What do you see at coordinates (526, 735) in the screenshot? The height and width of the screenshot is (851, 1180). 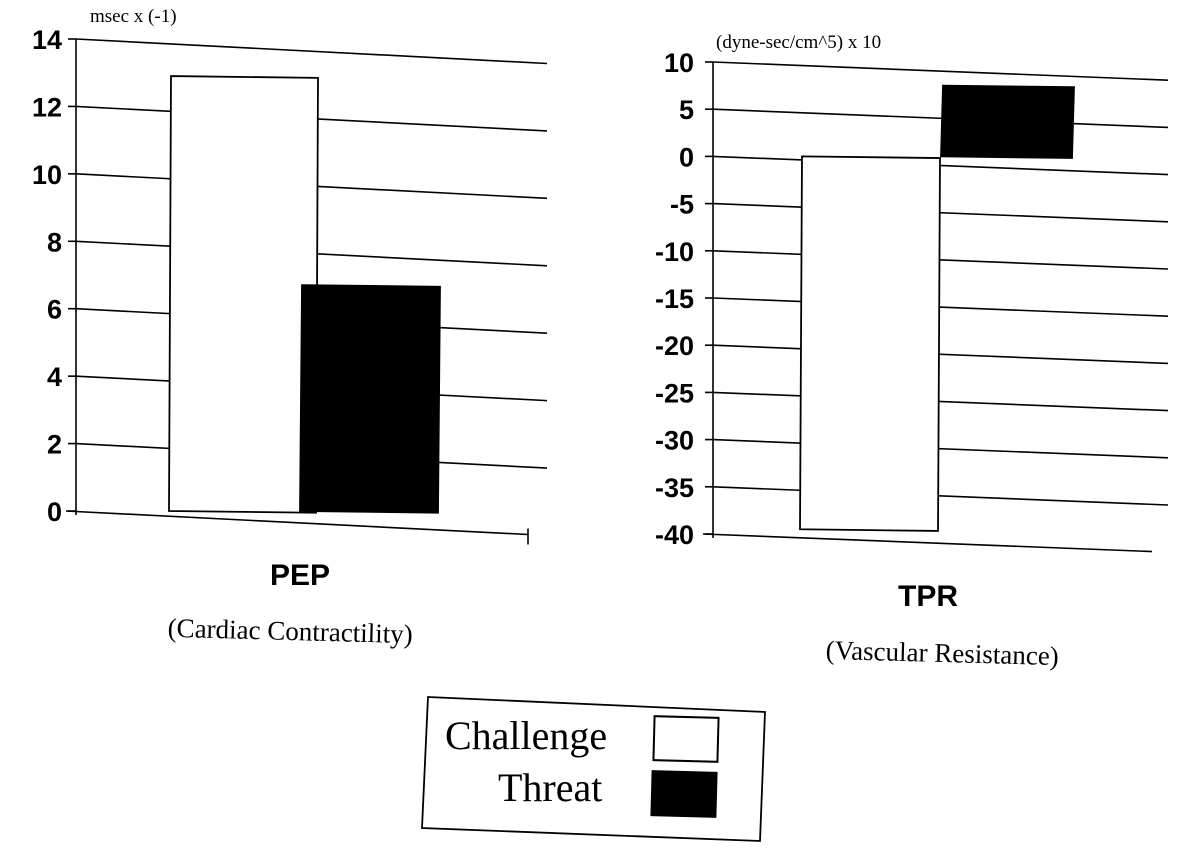 I see `legend-label-challenge: Challenge` at bounding box center [526, 735].